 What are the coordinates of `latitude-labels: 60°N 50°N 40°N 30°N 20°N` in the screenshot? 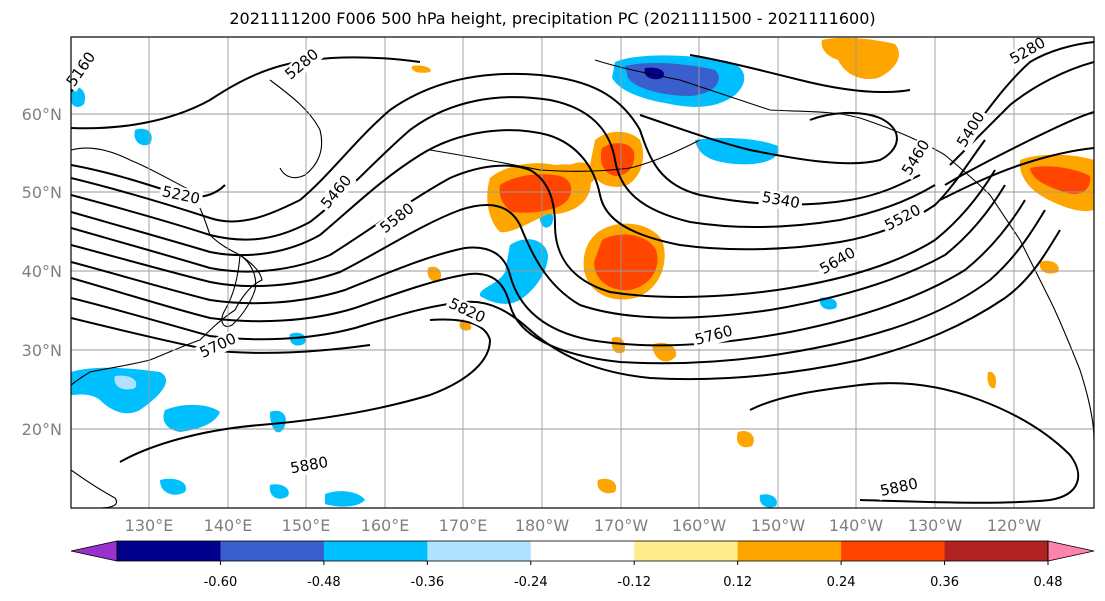 It's located at (42, 272).